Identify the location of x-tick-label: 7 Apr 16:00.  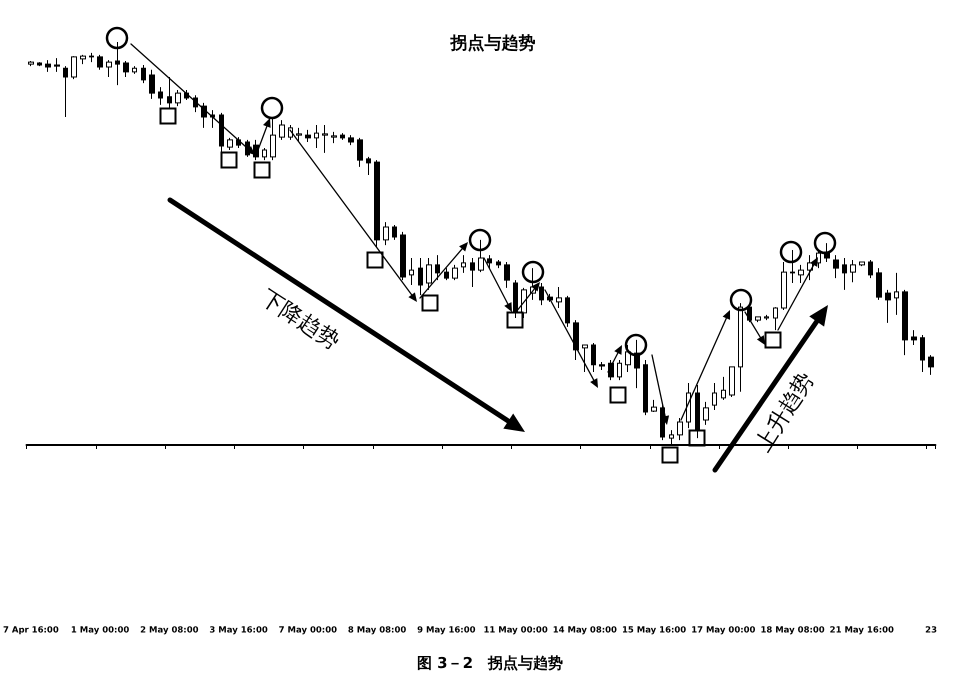
(30, 631).